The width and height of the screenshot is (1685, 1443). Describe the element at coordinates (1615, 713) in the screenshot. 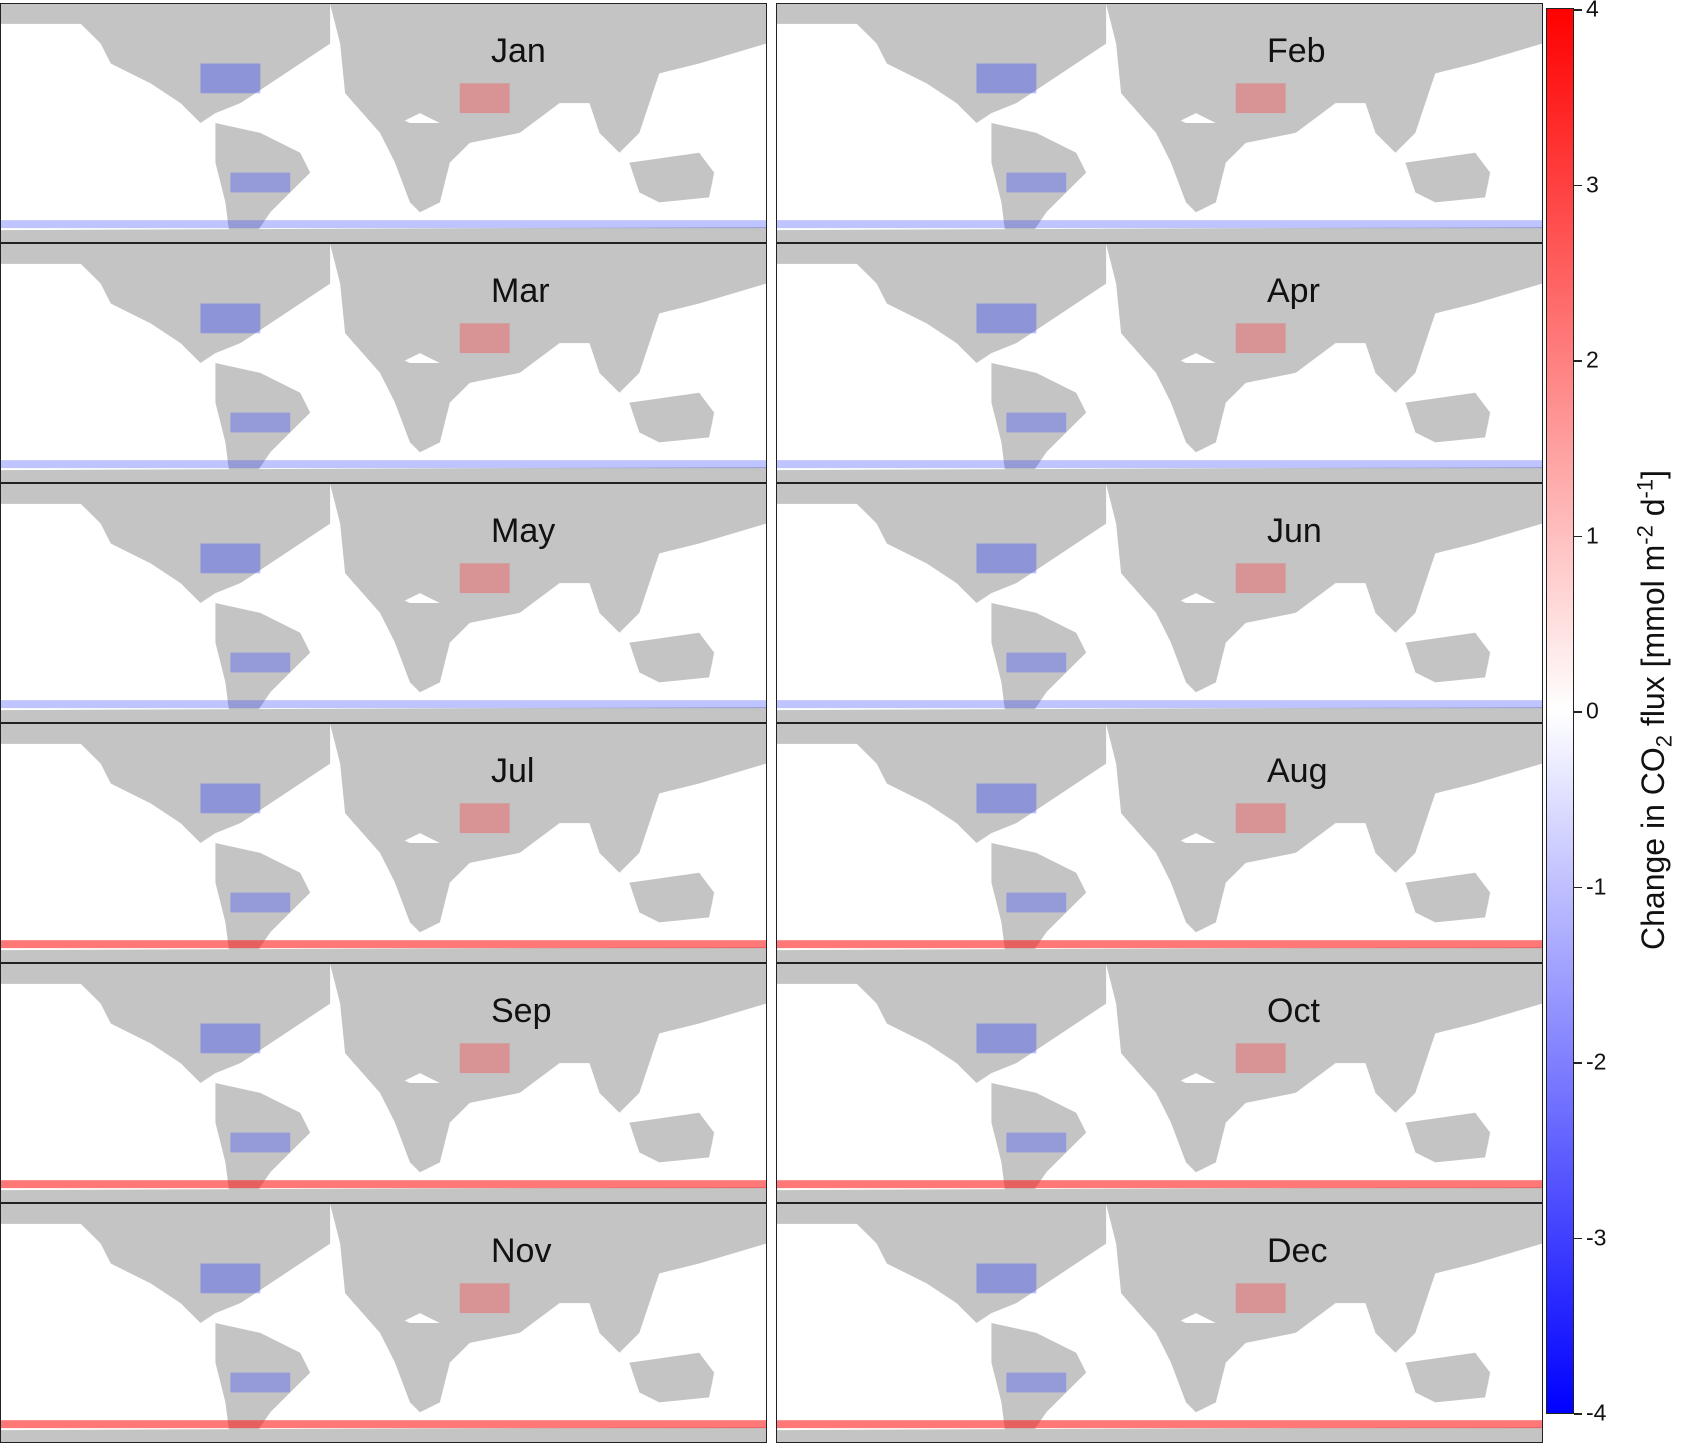

I see `colorbar: 4 3 2 1 0 -1 -2 -3 -4` at that location.